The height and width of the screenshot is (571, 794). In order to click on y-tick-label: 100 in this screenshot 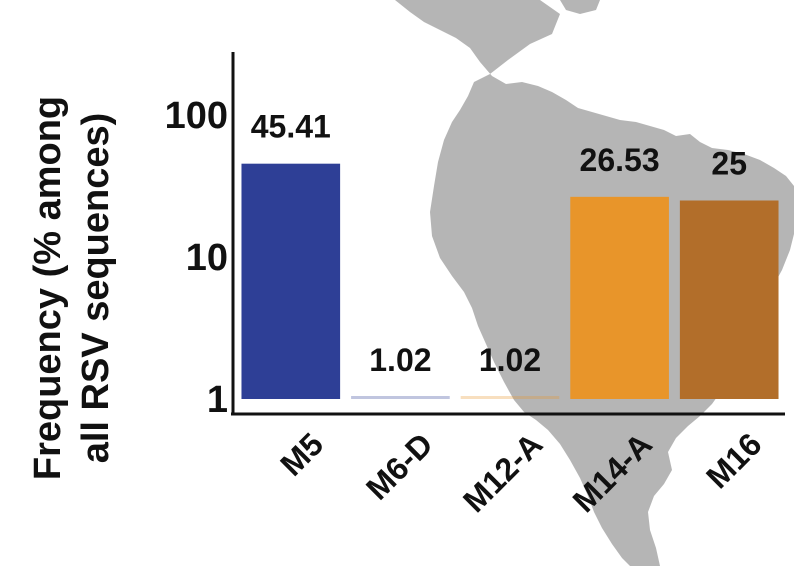, I will do `click(196, 116)`.